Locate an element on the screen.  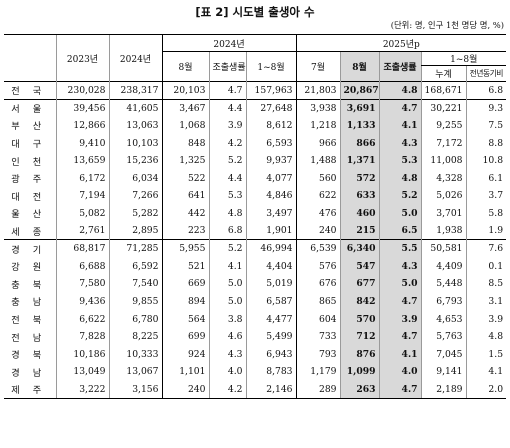
cell-jan-aug-2024: 4,404 is located at coordinates (271, 266).